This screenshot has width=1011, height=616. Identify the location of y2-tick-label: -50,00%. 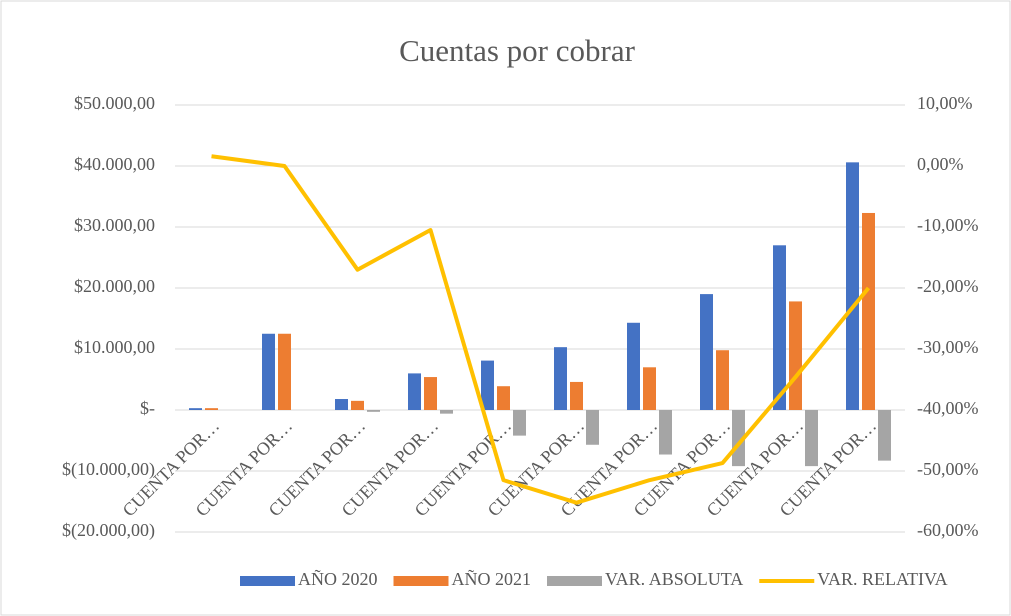
(948, 469).